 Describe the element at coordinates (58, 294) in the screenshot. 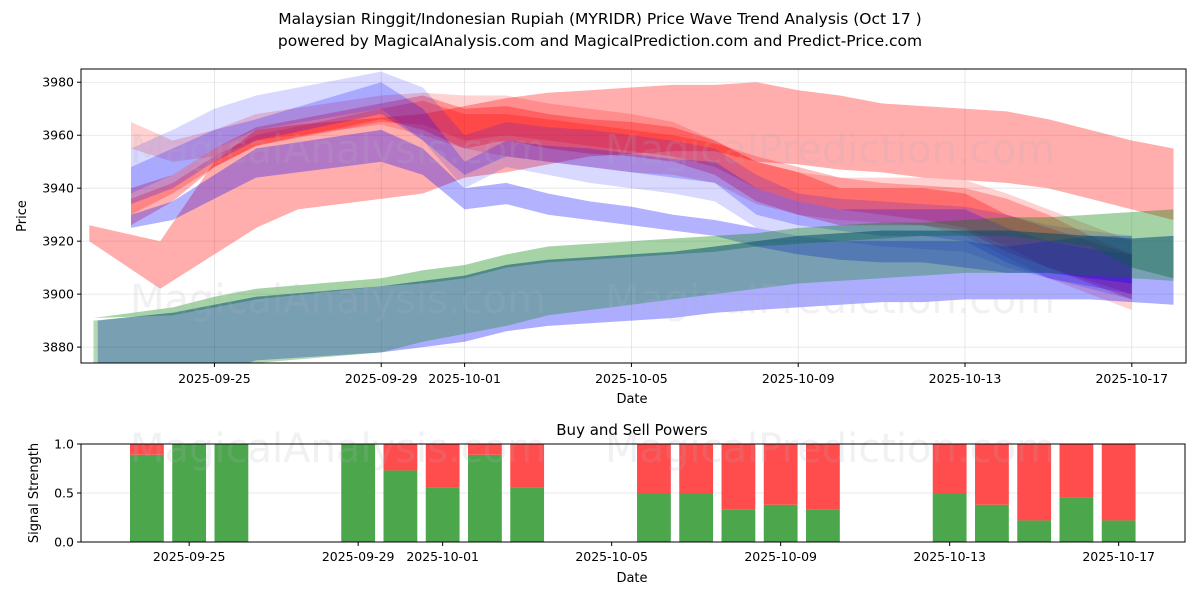

I see `y-tick-label: 3900` at that location.